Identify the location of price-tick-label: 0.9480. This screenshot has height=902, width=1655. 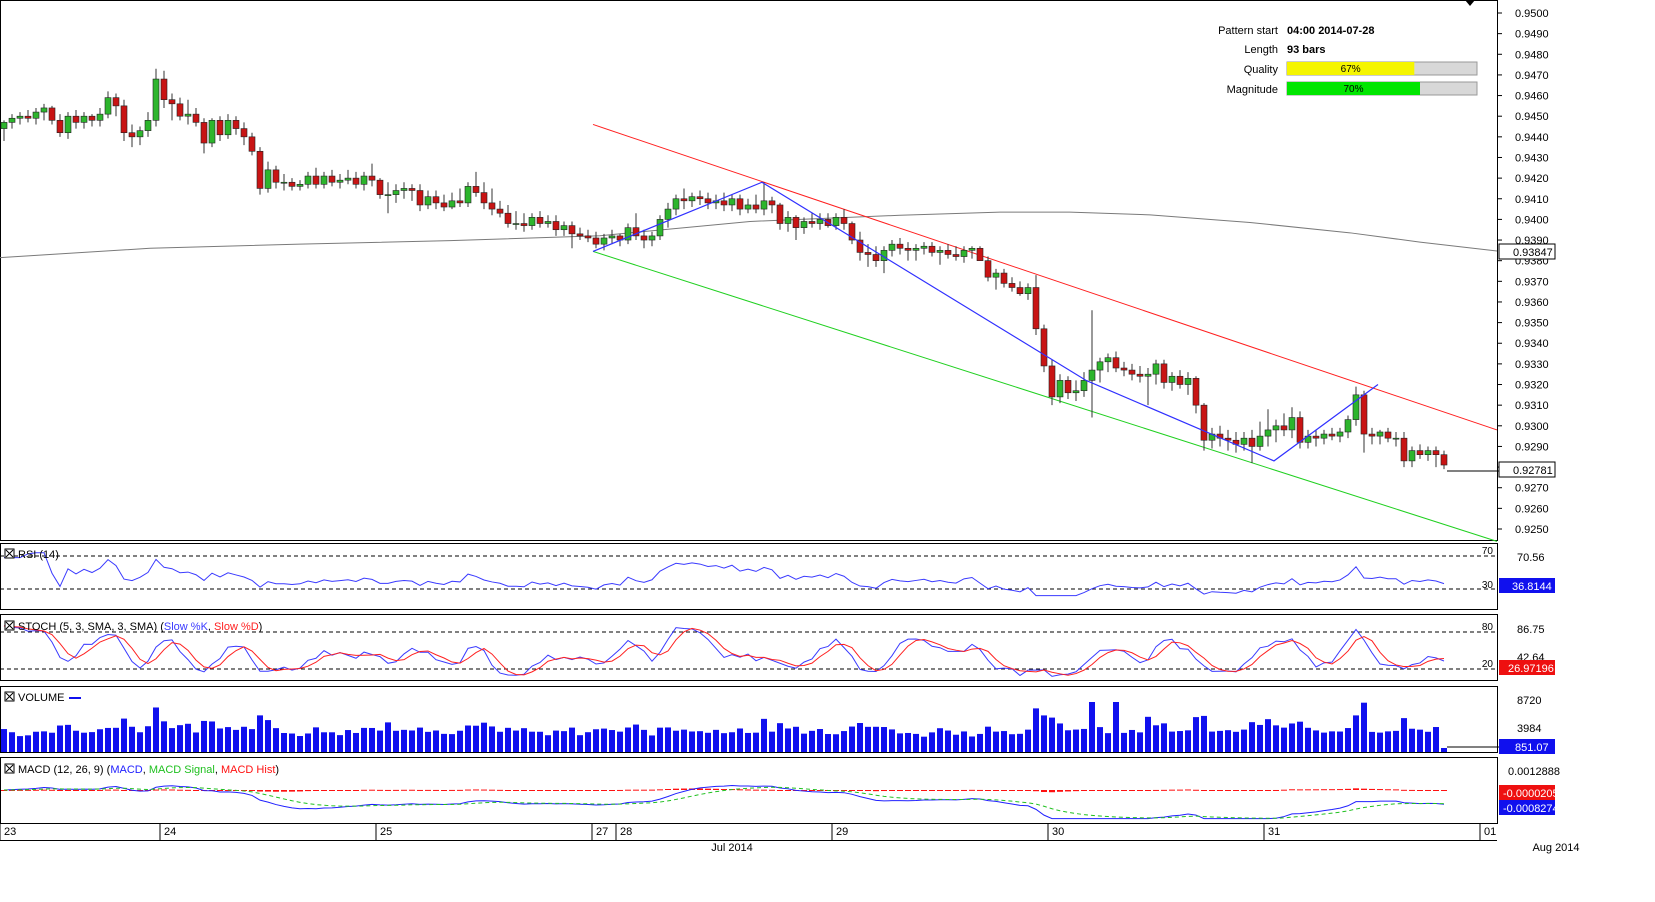
(1532, 55).